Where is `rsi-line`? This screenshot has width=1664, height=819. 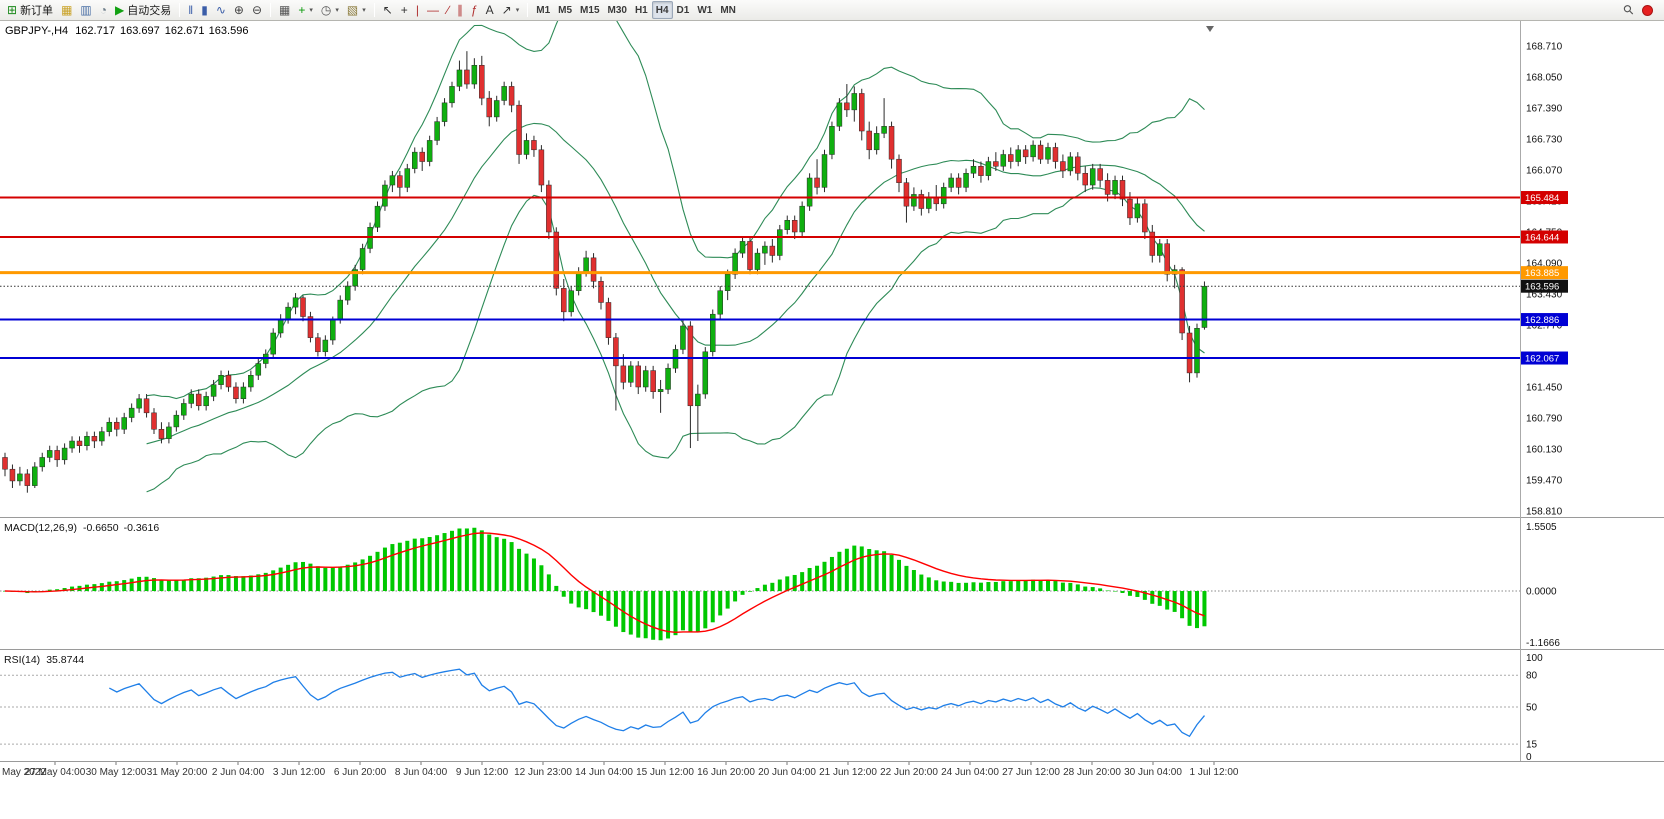 rsi-line is located at coordinates (657, 703).